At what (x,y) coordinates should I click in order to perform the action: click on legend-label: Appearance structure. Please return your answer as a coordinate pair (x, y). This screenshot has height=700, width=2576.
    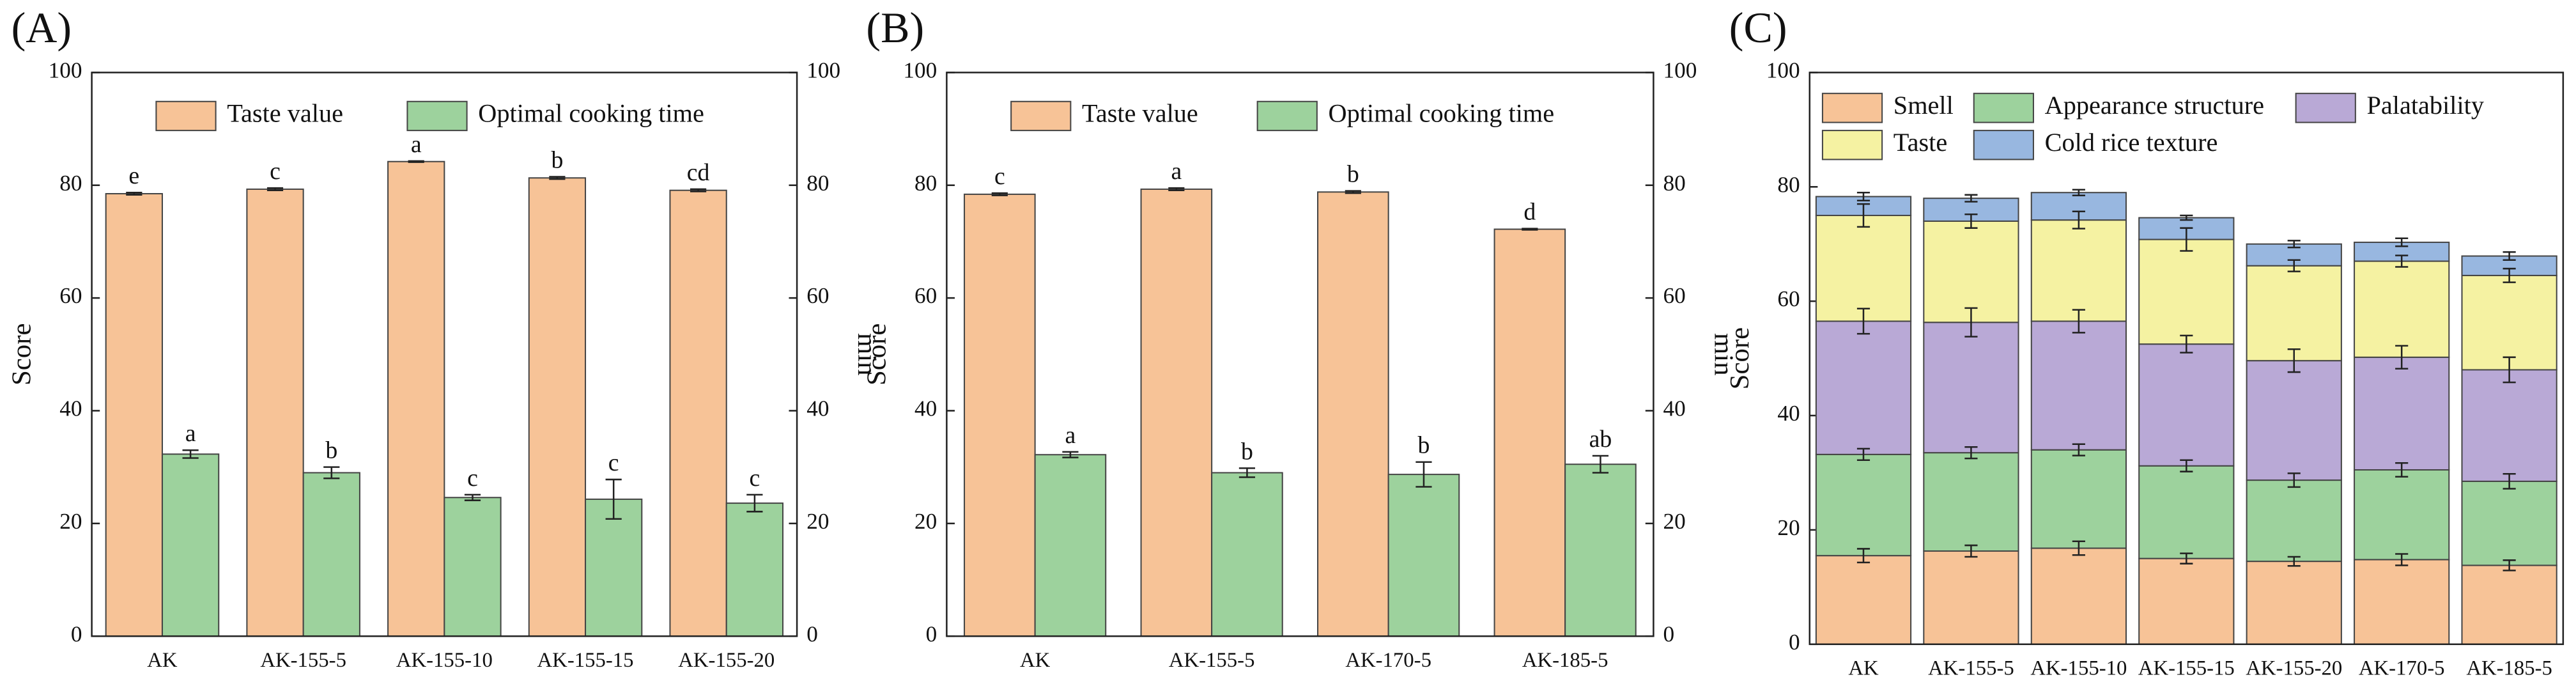
    Looking at the image, I should click on (2154, 105).